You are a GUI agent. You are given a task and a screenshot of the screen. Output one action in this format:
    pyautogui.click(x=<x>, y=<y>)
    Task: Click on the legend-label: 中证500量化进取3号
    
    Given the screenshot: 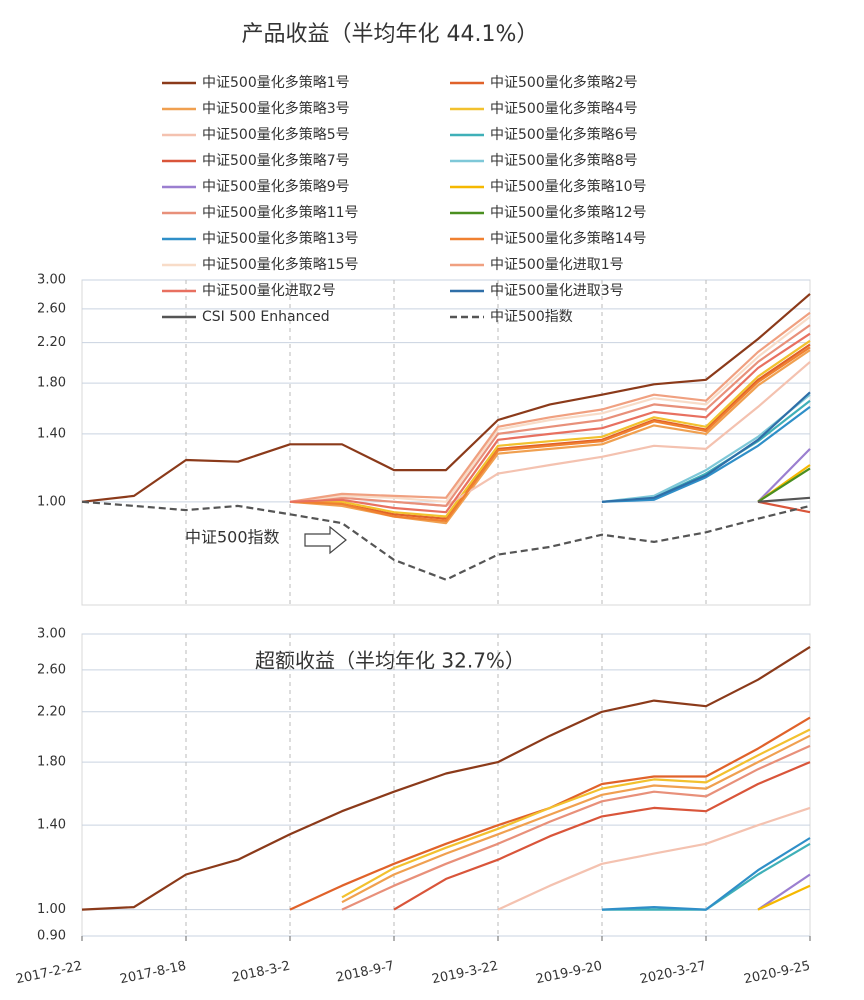 What is the action you would take?
    pyautogui.click(x=557, y=291)
    